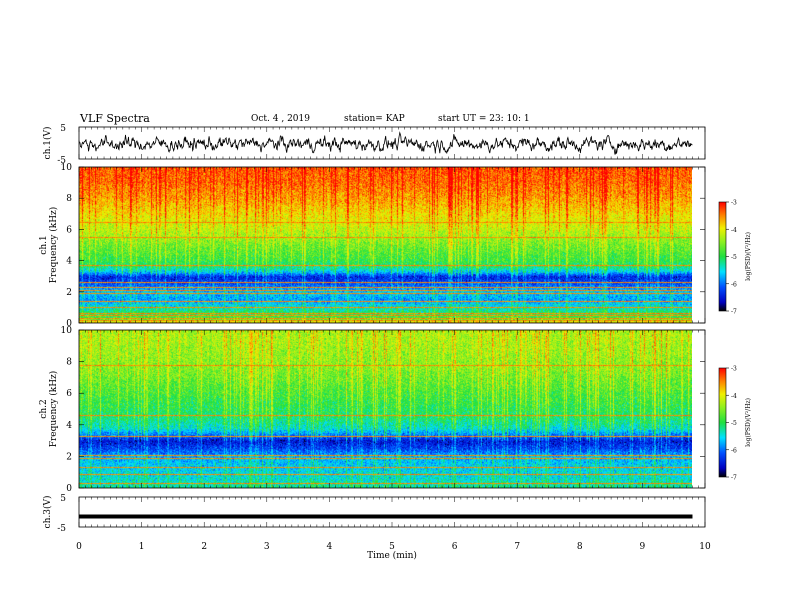 Image resolution: width=792 pixels, height=612 pixels. Describe the element at coordinates (722, 422) in the screenshot. I see `colorbar-ch2` at that location.